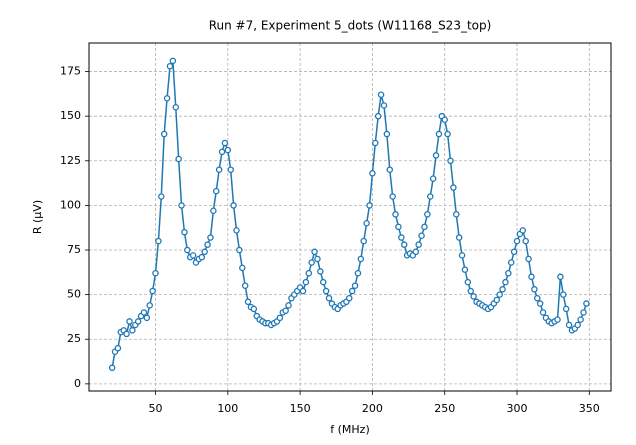  I want to click on x-tick-label: 100, so click(227, 408).